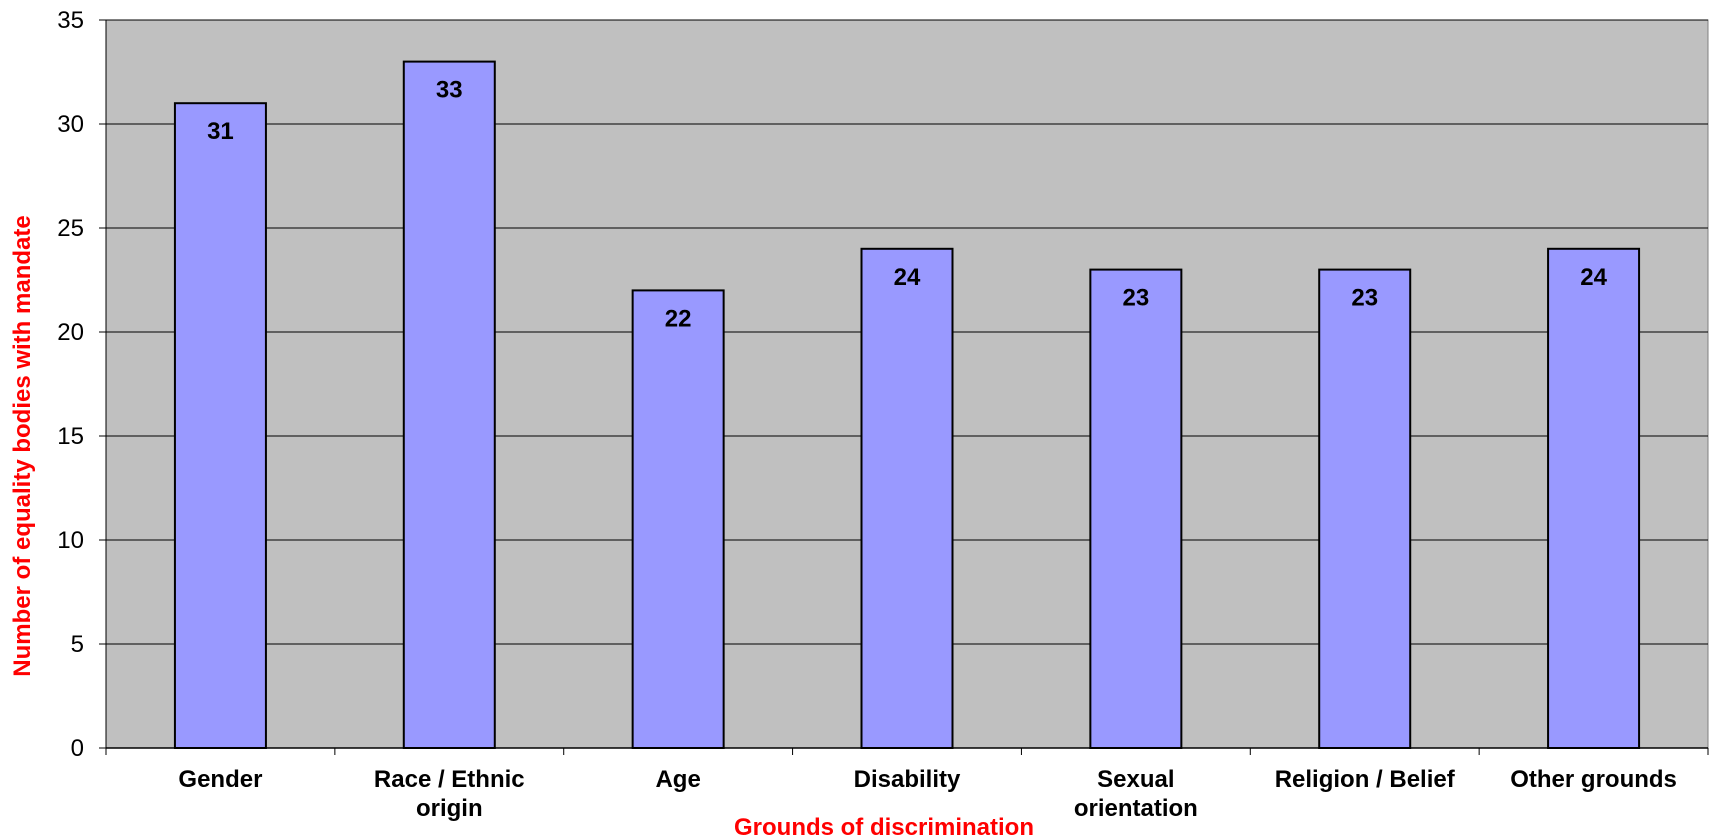  Describe the element at coordinates (220, 779) in the screenshot. I see `category-label: Gender` at that location.